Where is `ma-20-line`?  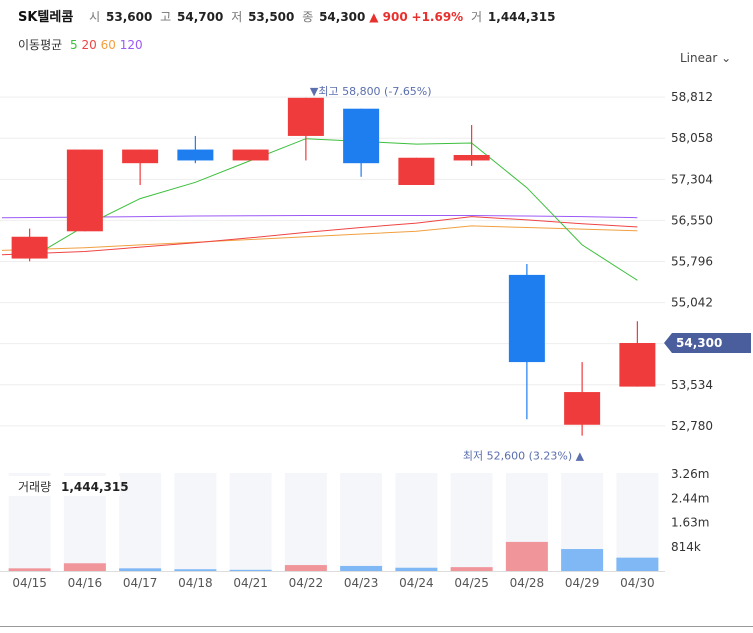 ma-20-line is located at coordinates (319, 236).